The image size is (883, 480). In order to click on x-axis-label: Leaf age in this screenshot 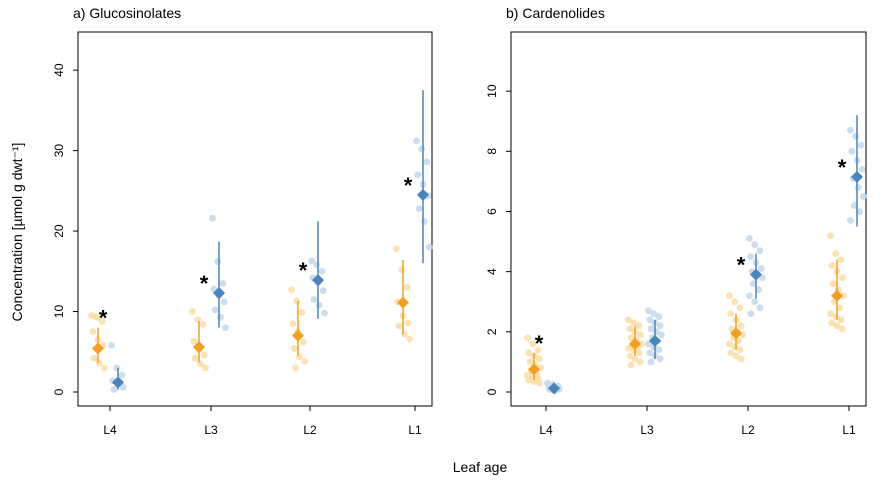, I will do `click(480, 467)`.